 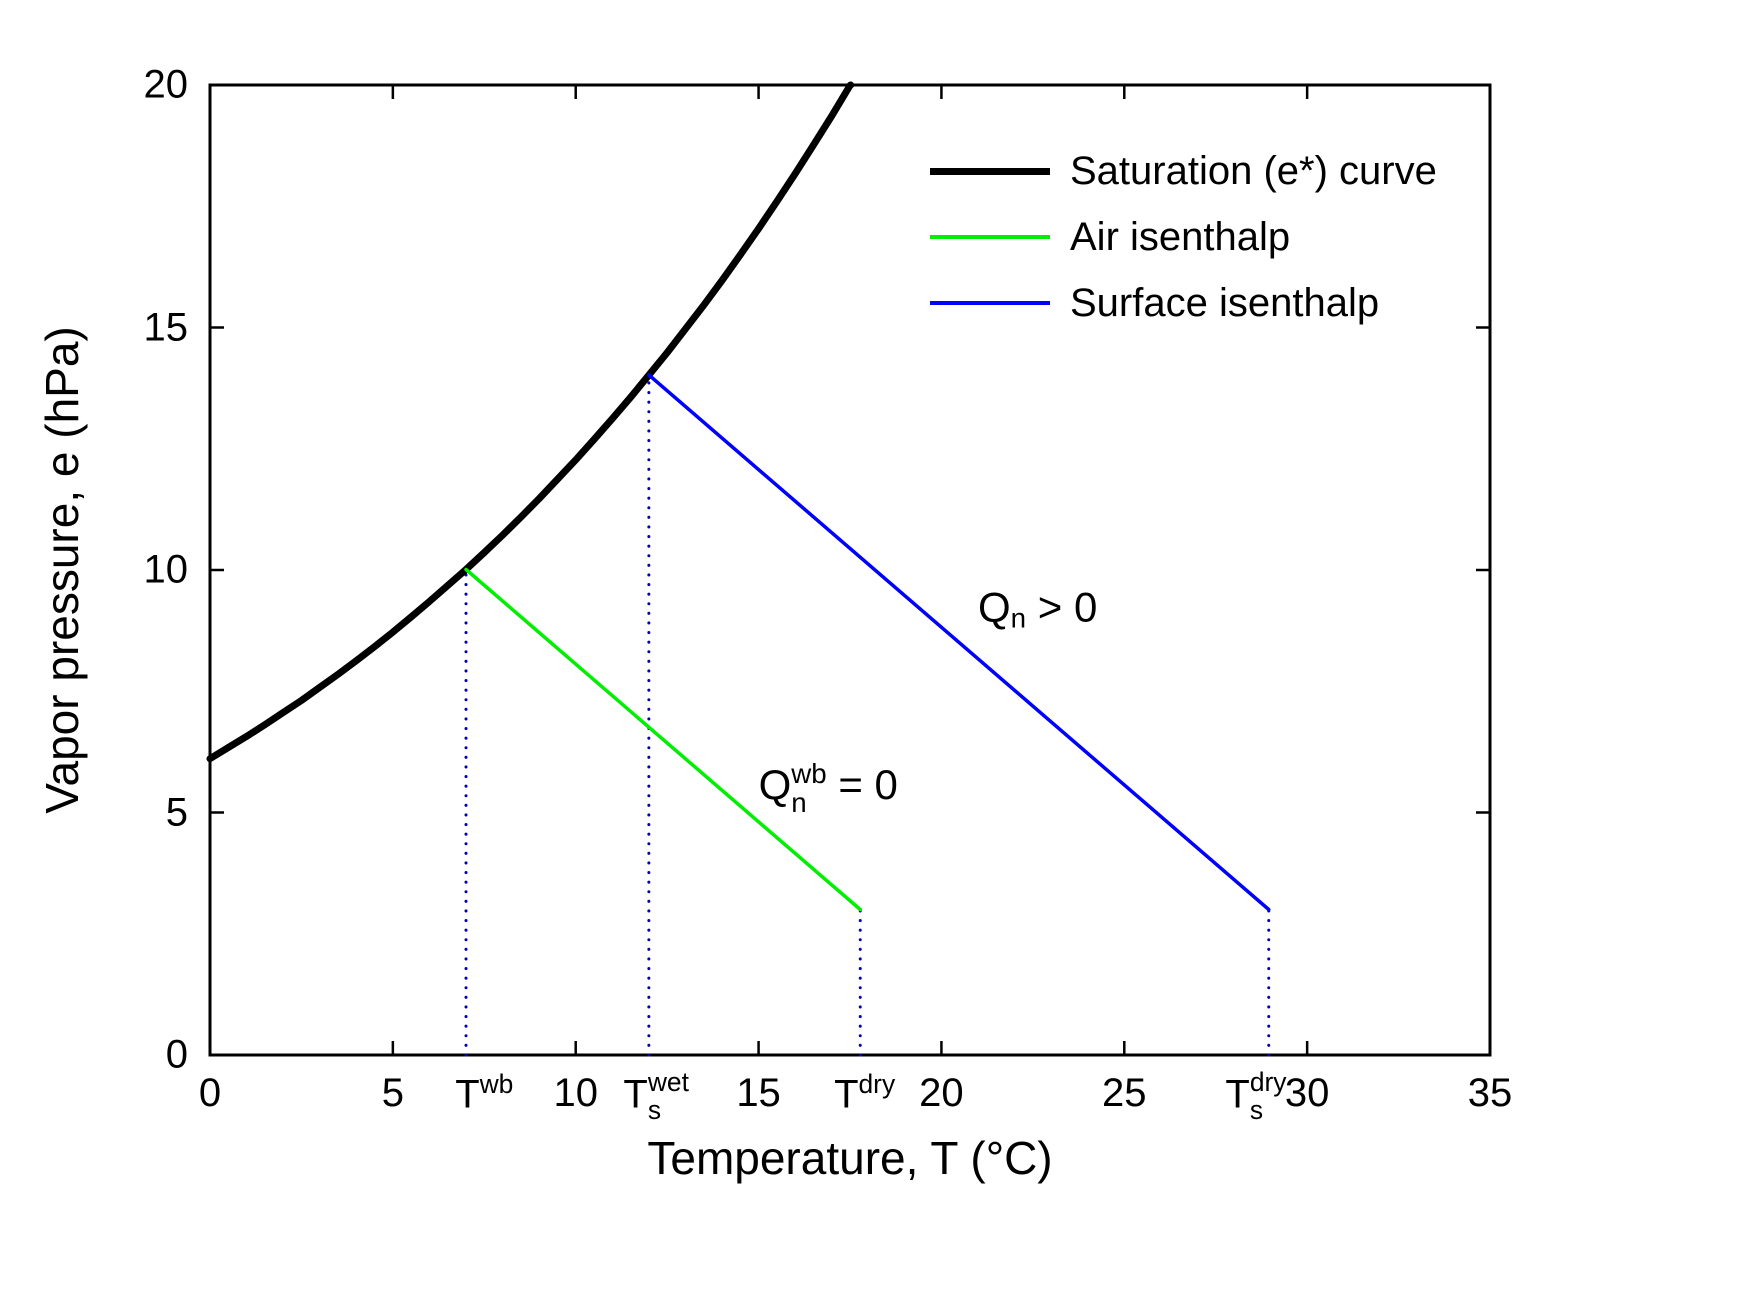 I want to click on legend-label-surface-isenthalp: Surface isenthalp, so click(x=1225, y=302).